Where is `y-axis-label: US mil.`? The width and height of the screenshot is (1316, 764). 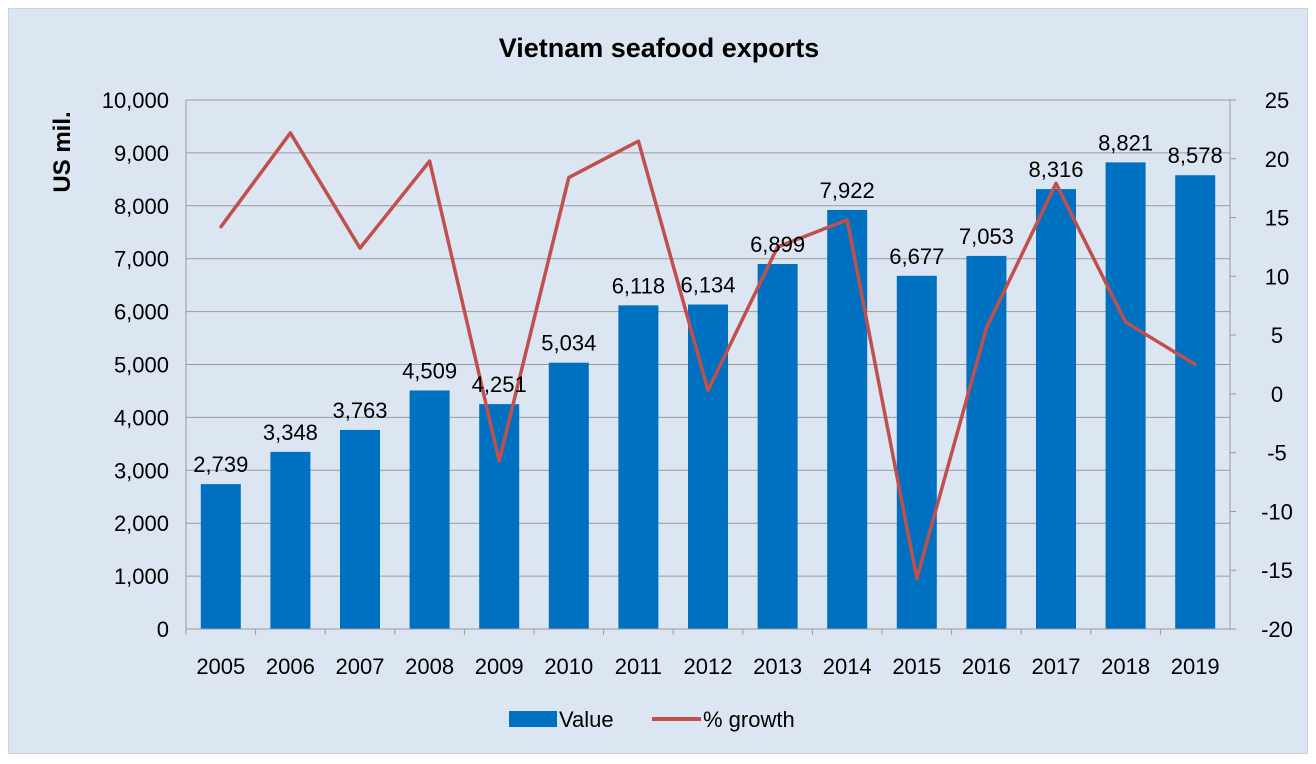 y-axis-label: US mil. is located at coordinates (62, 151).